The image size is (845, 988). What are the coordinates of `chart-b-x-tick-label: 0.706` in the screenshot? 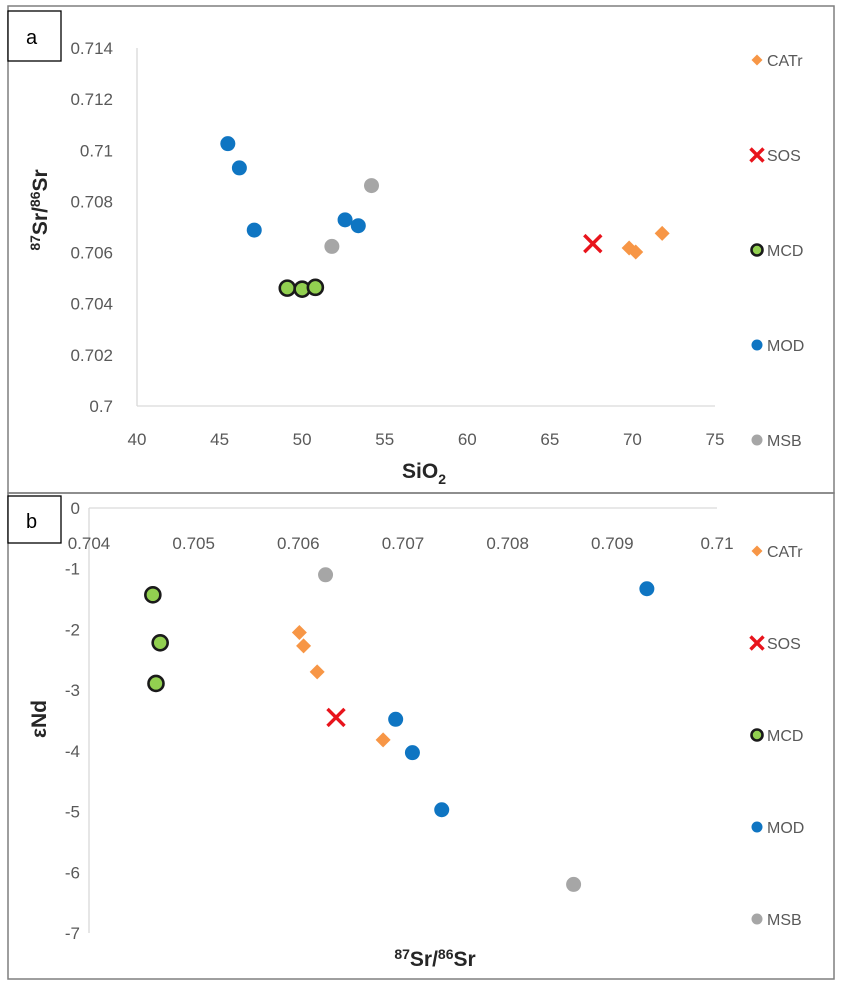 It's located at (298, 543).